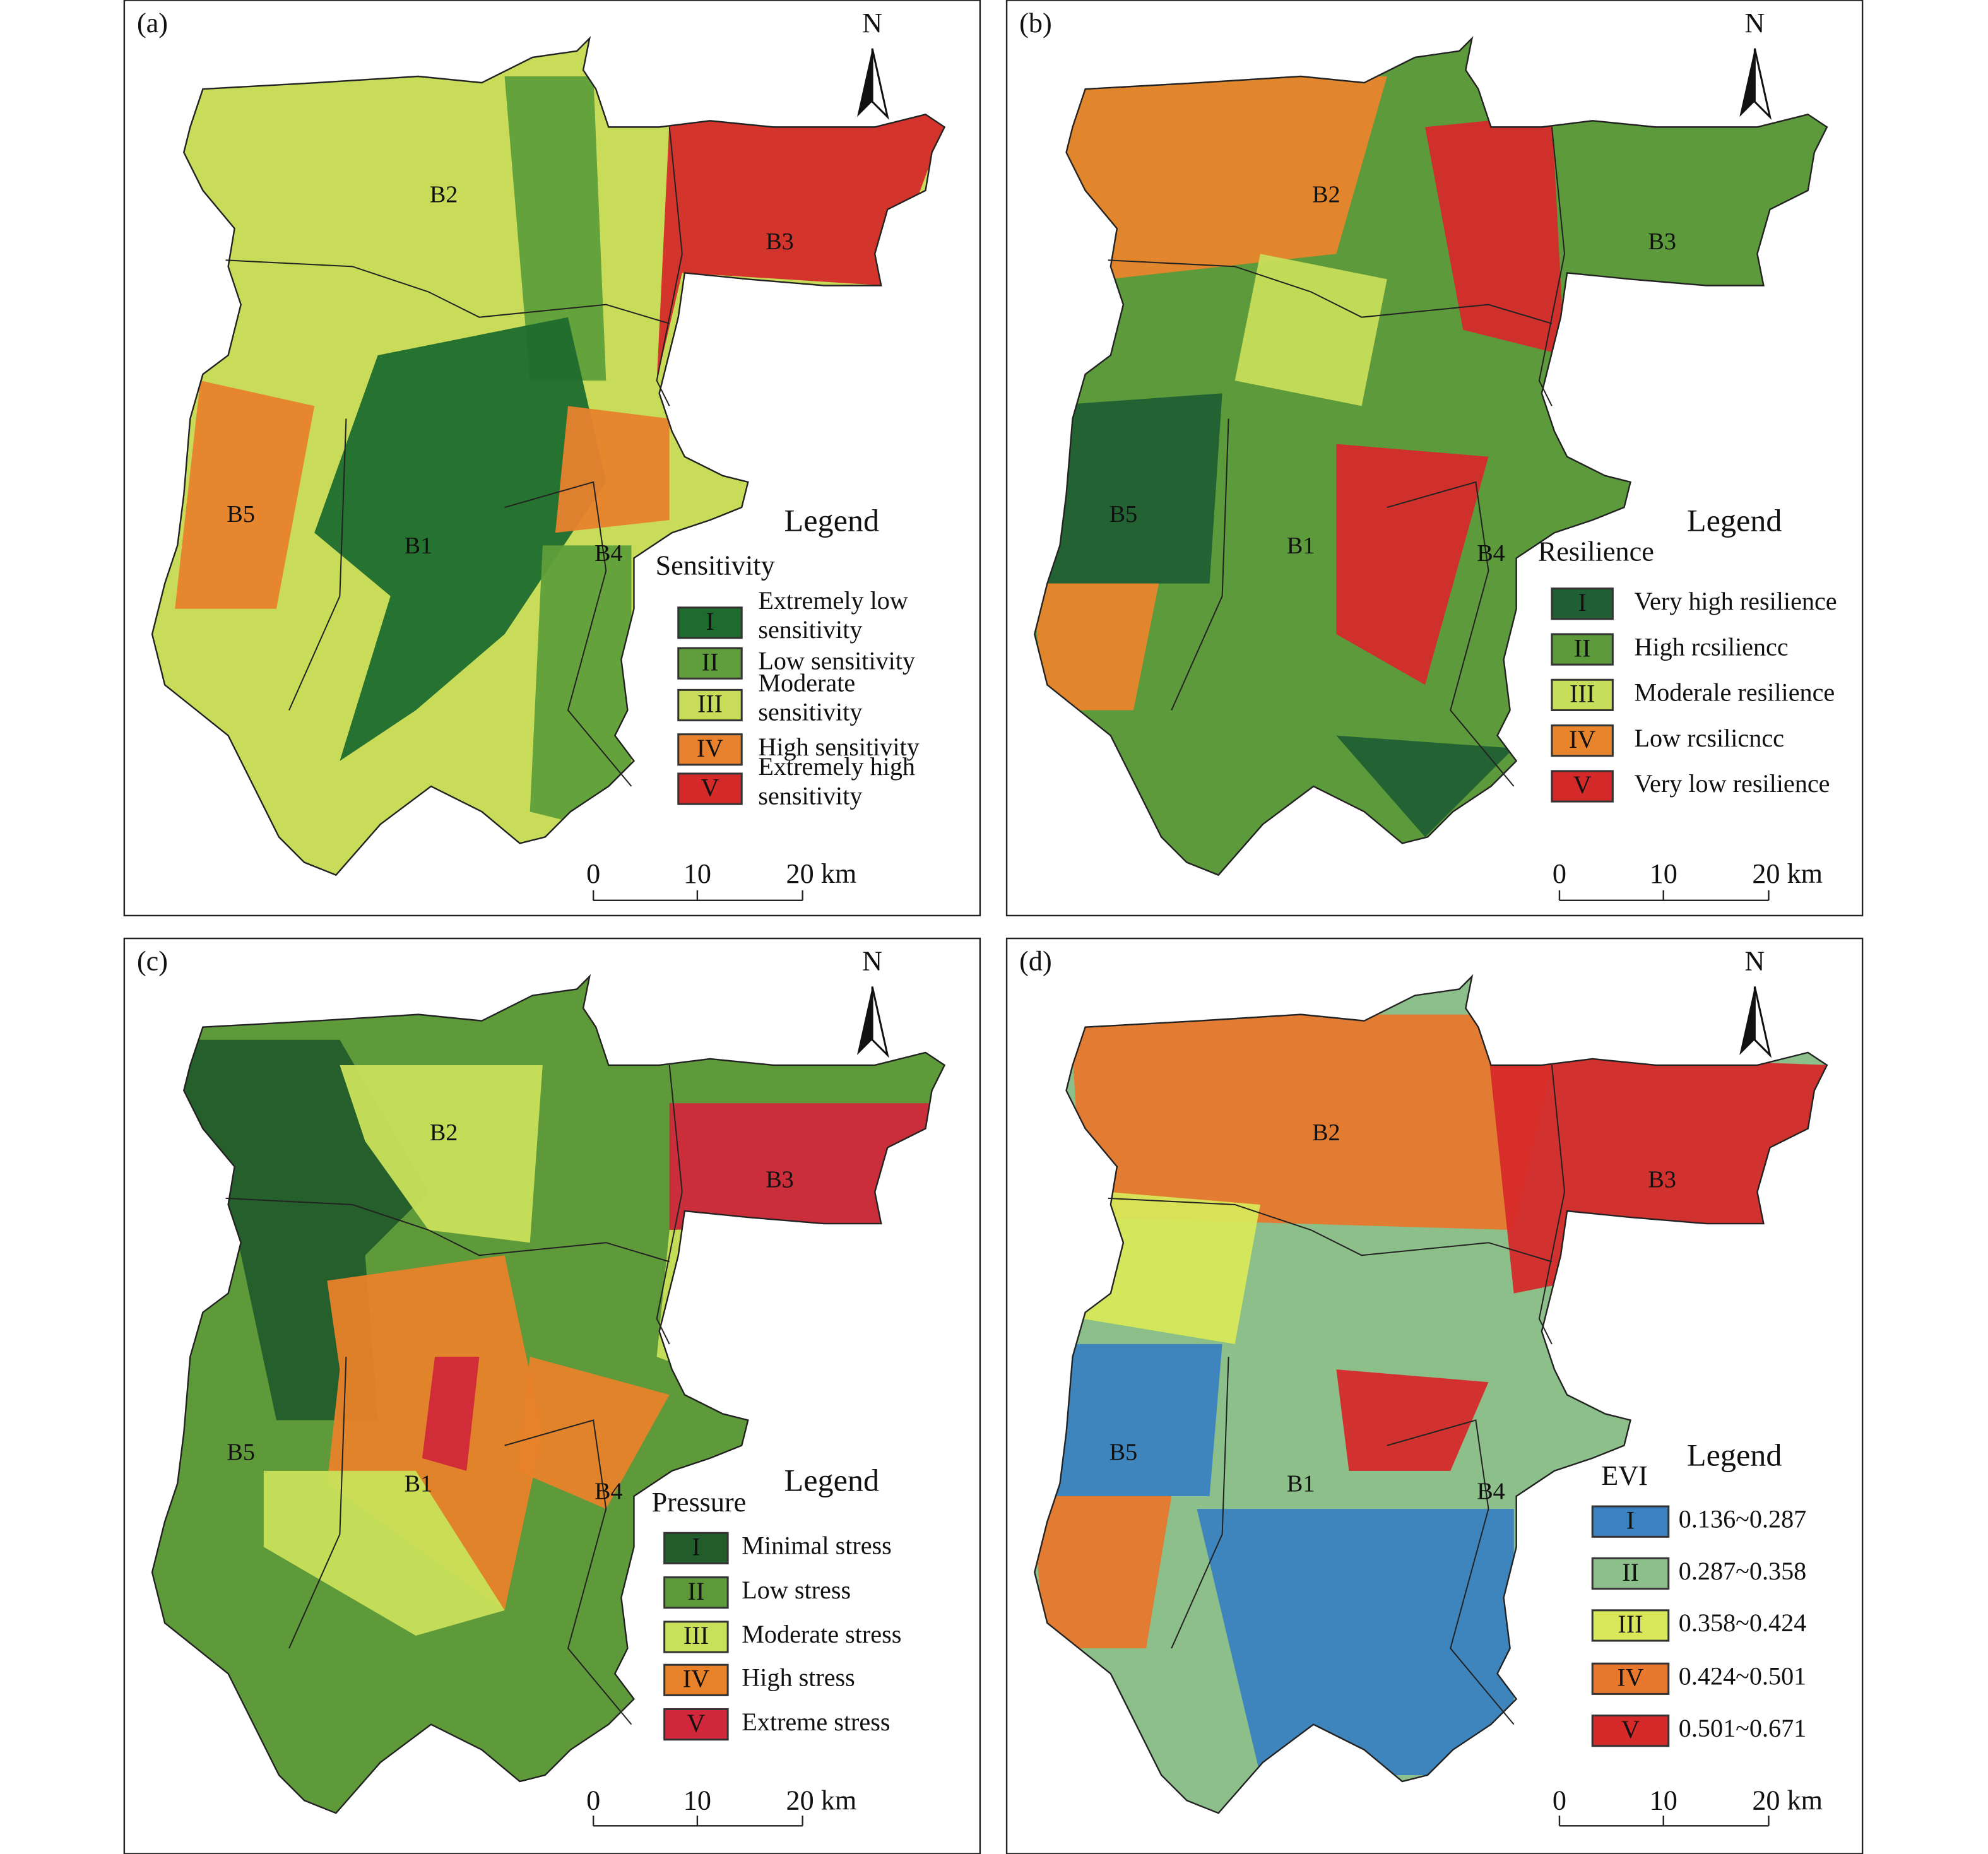 This screenshot has width=1988, height=1854. Describe the element at coordinates (1624, 1475) in the screenshot. I see `legend-subtitle: EVI` at that location.